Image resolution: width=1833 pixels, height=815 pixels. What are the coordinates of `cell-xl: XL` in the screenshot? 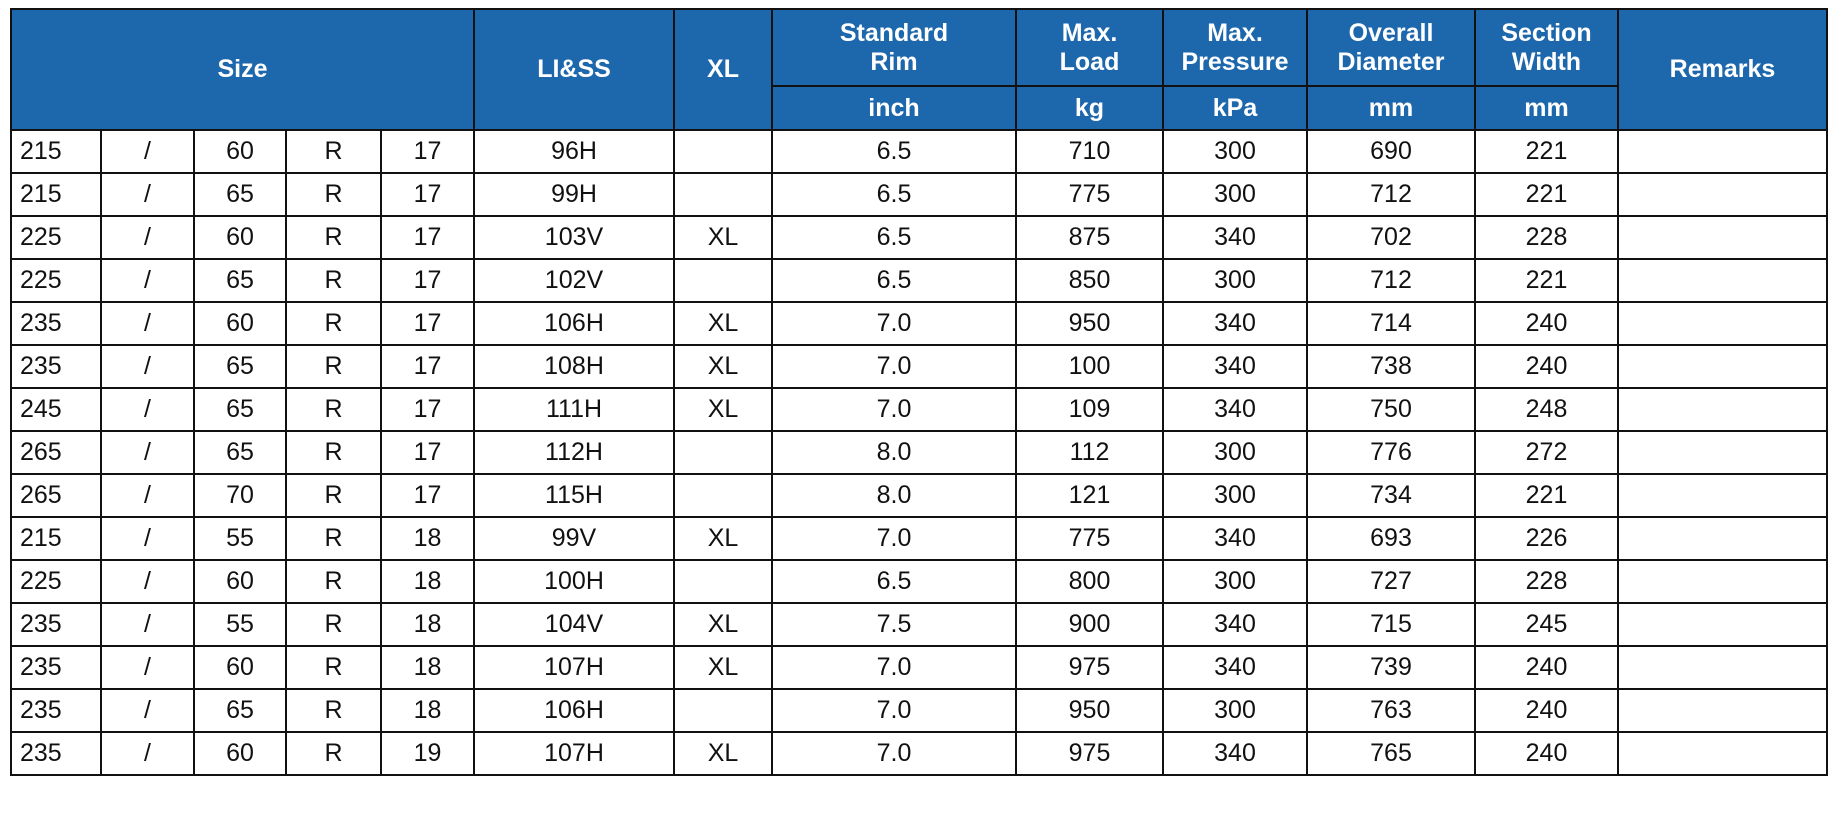 It's located at (723, 624).